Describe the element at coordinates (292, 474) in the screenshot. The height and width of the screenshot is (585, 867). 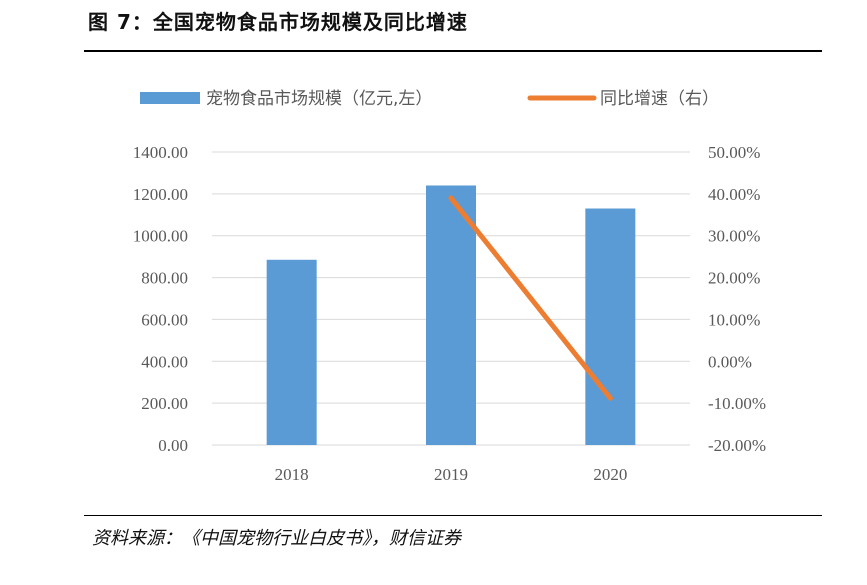
I see `x-tick-label: 2018` at that location.